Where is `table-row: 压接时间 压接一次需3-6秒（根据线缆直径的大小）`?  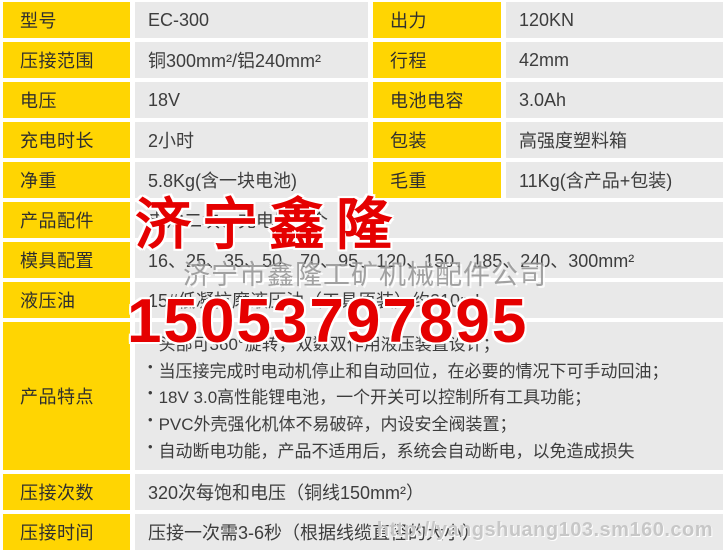
table-row: 压接时间 压接一次需3-6秒（根据线缆直径的大小） is located at coordinates (363, 532).